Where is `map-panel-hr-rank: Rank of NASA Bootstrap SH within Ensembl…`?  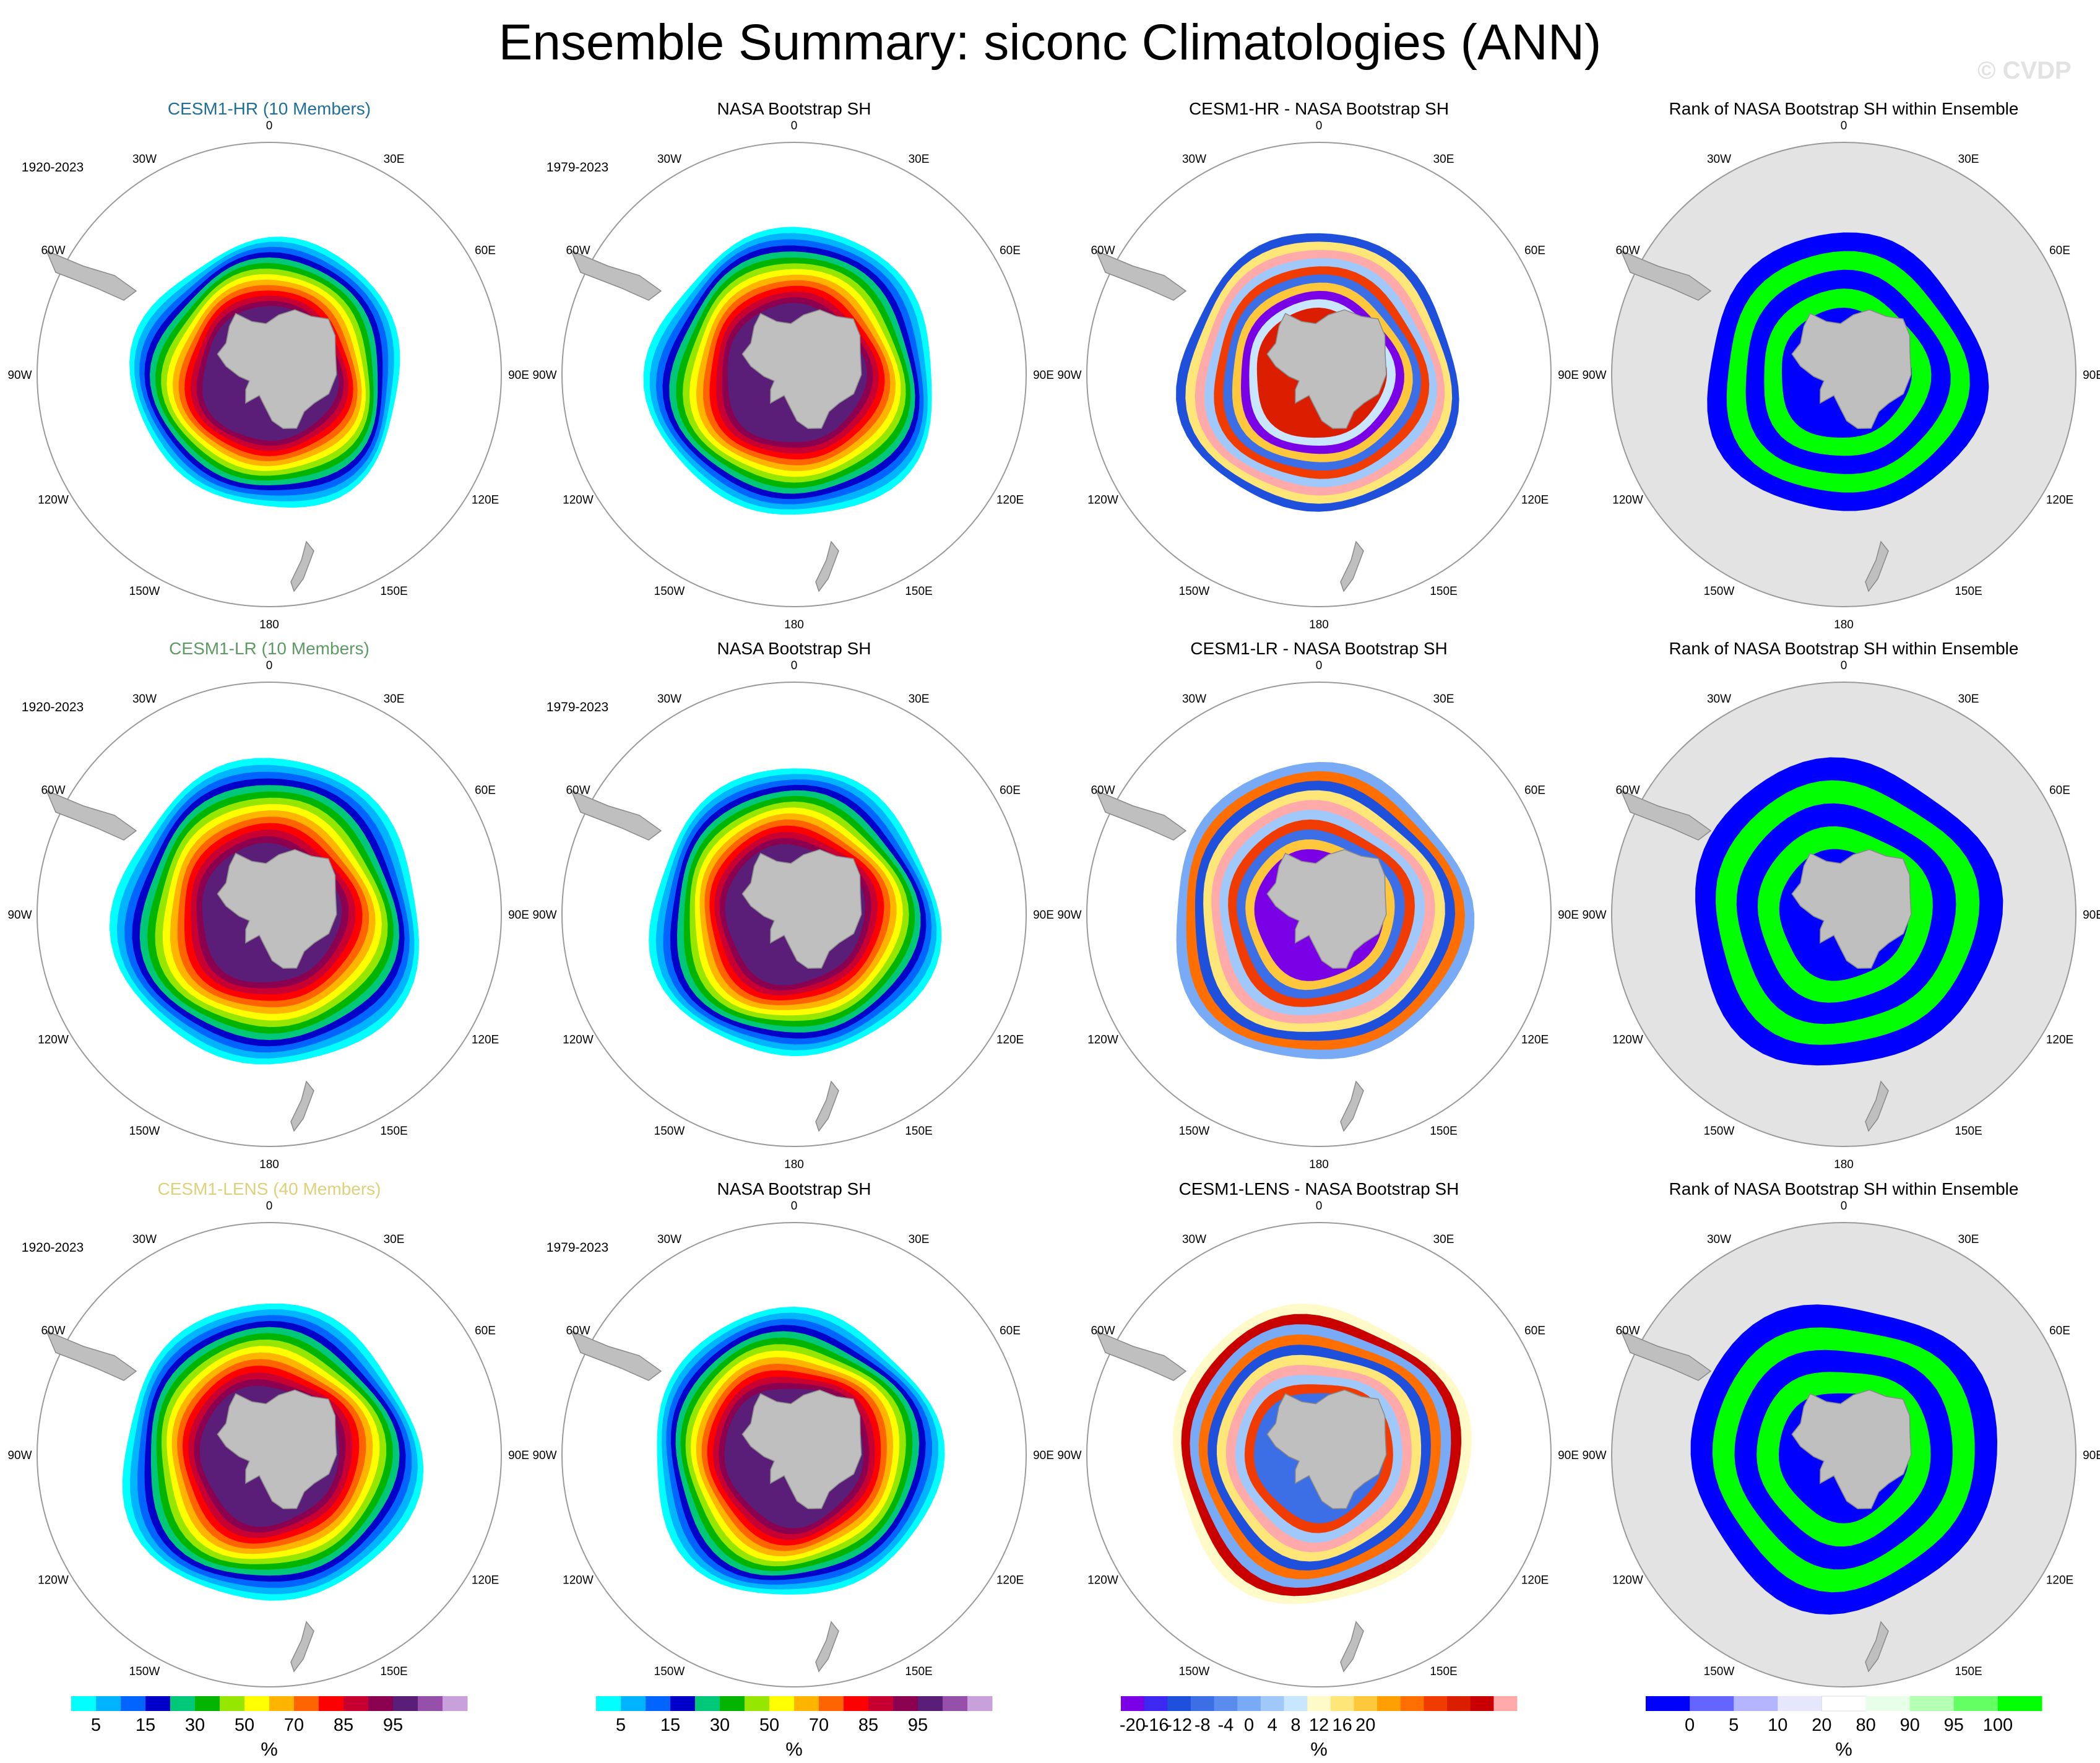
map-panel-hr-rank: Rank of NASA Bootstrap SH within Ensembl… is located at coordinates (1841, 365).